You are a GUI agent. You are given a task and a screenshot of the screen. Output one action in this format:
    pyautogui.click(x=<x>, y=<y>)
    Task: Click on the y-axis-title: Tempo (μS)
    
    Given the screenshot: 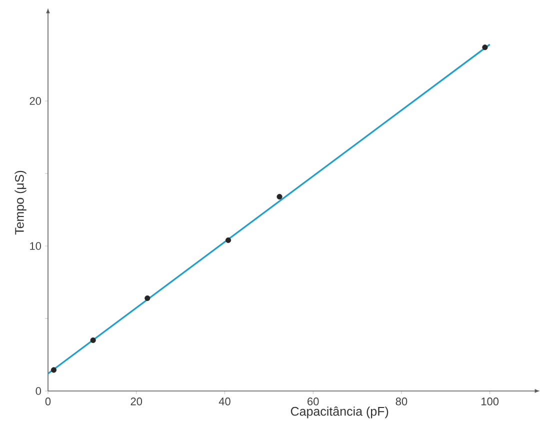 What is the action you would take?
    pyautogui.click(x=20, y=202)
    